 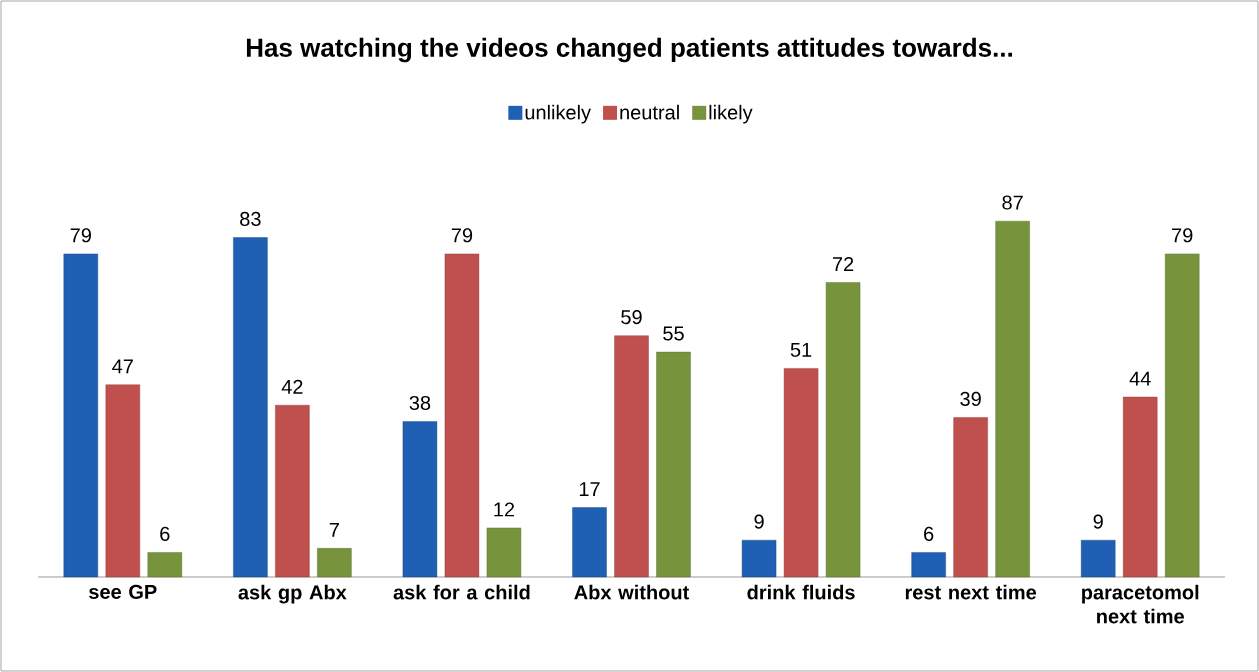 What do you see at coordinates (801, 349) in the screenshot?
I see `data-label: 51` at bounding box center [801, 349].